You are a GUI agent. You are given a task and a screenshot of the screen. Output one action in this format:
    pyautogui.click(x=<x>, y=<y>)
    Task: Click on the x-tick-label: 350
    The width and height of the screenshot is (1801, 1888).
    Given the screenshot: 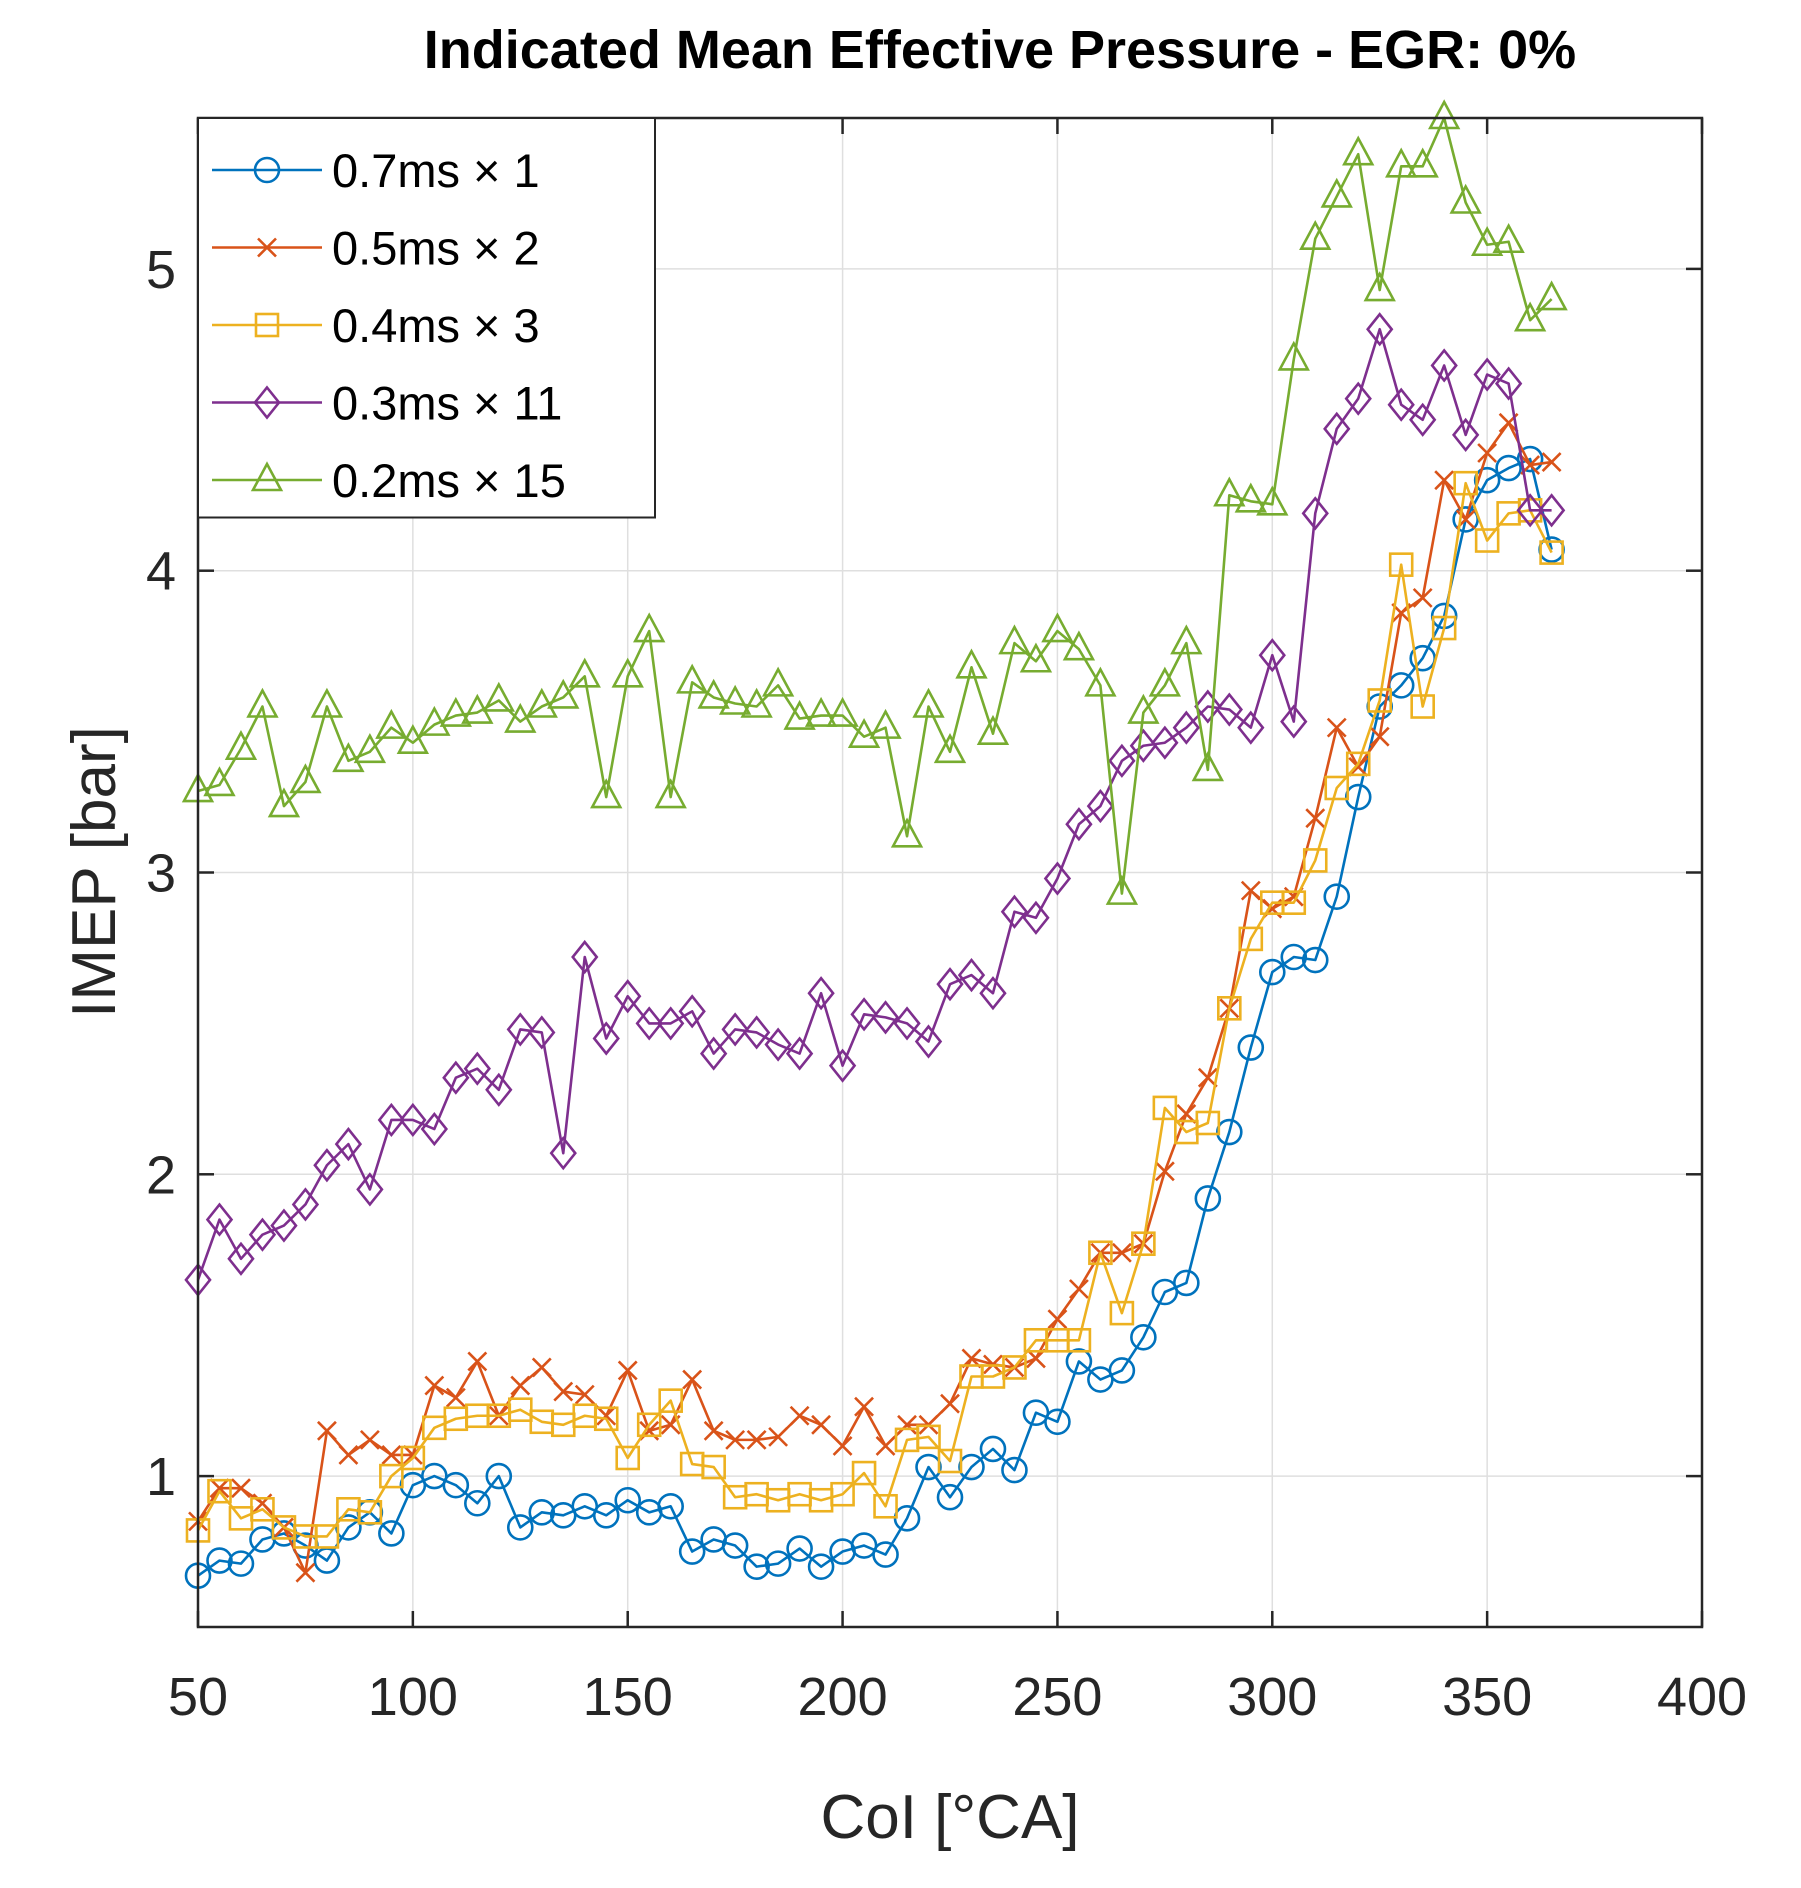 What is the action you would take?
    pyautogui.click(x=1487, y=1697)
    